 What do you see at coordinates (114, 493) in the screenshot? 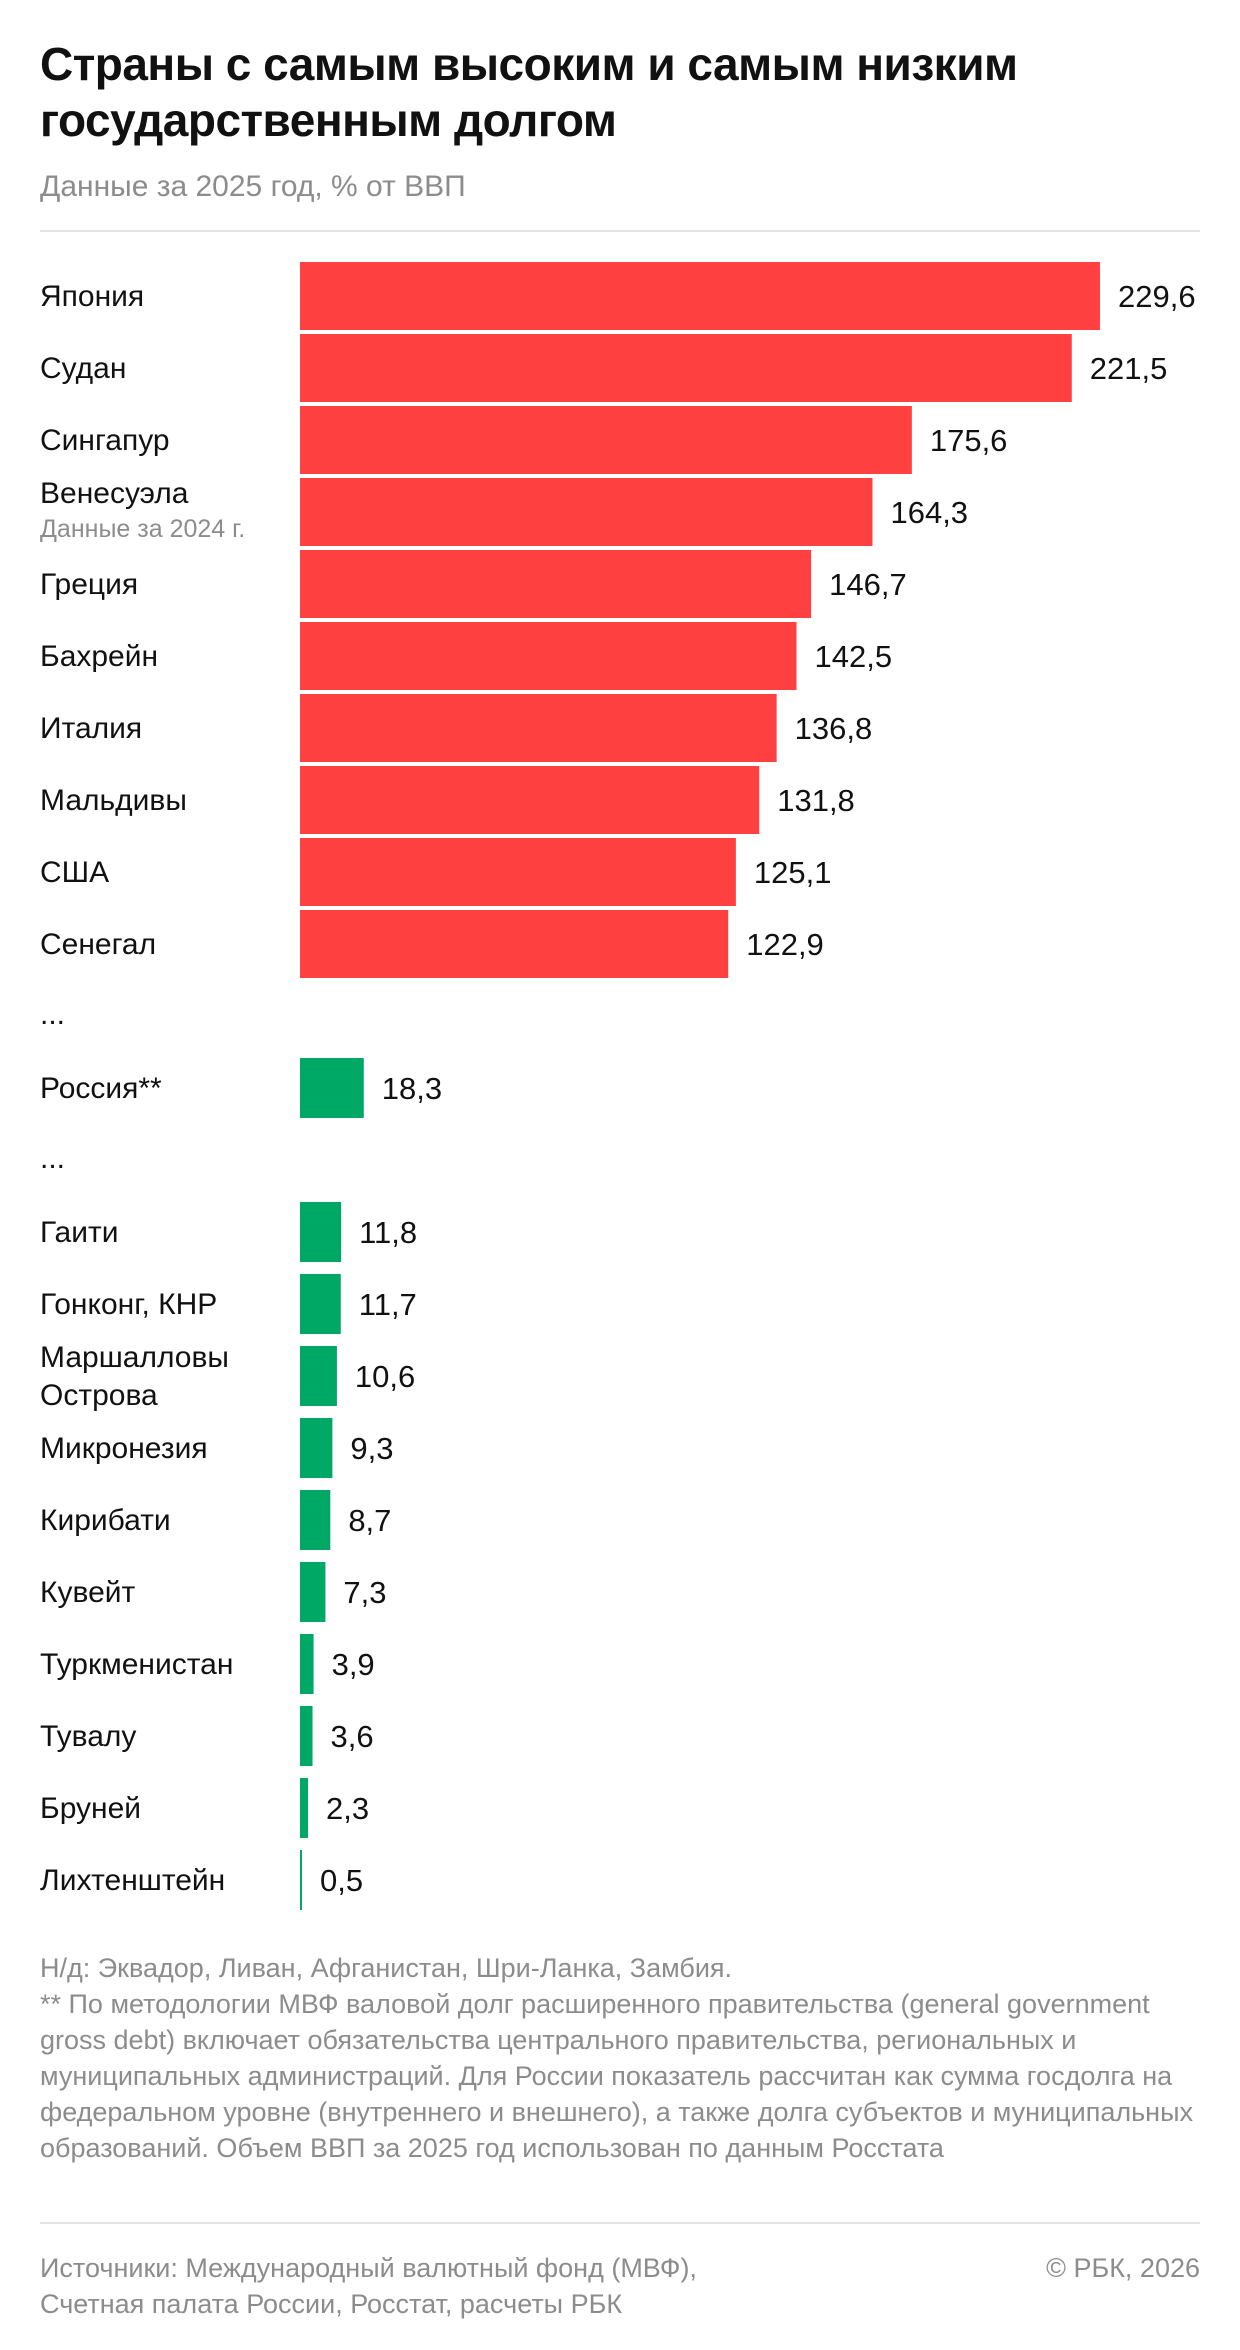
I see `category-label: Венесуэла` at bounding box center [114, 493].